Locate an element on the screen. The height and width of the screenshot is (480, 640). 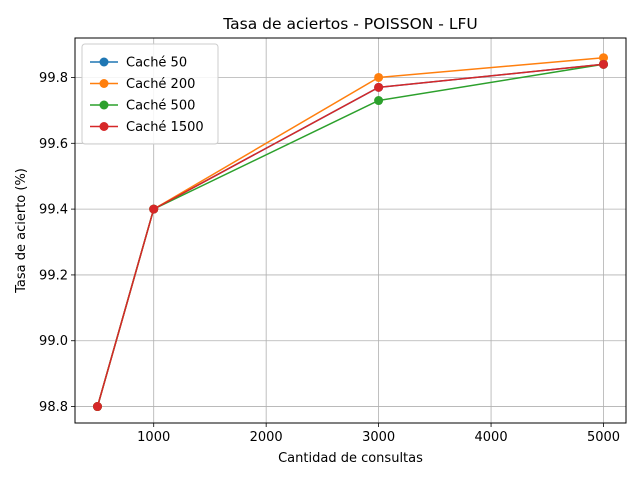
y-tick-label: 99.0 is located at coordinates (53, 341).